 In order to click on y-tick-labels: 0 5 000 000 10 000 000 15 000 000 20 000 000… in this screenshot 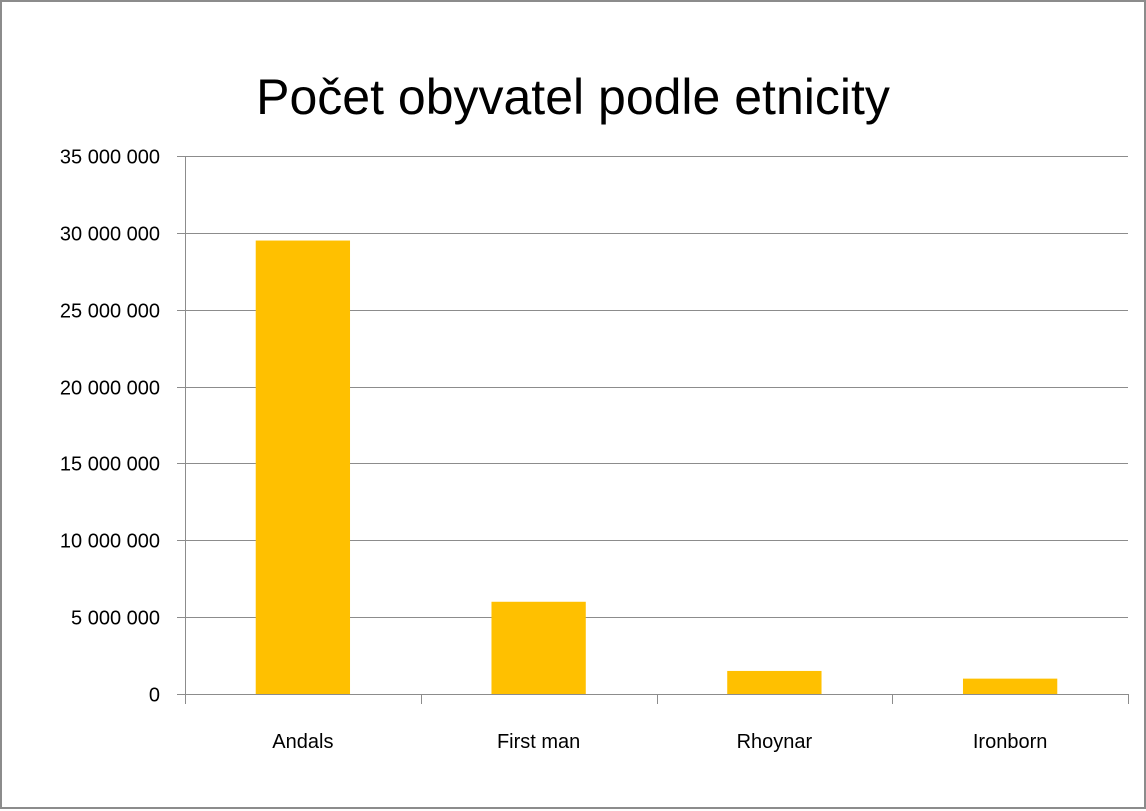, I will do `click(110, 427)`.